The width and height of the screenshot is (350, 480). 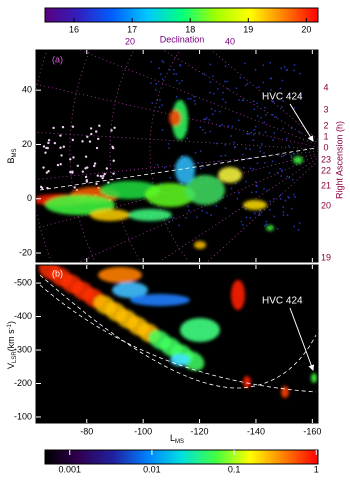 I want to click on x-tick-label: -100, so click(x=143, y=431).